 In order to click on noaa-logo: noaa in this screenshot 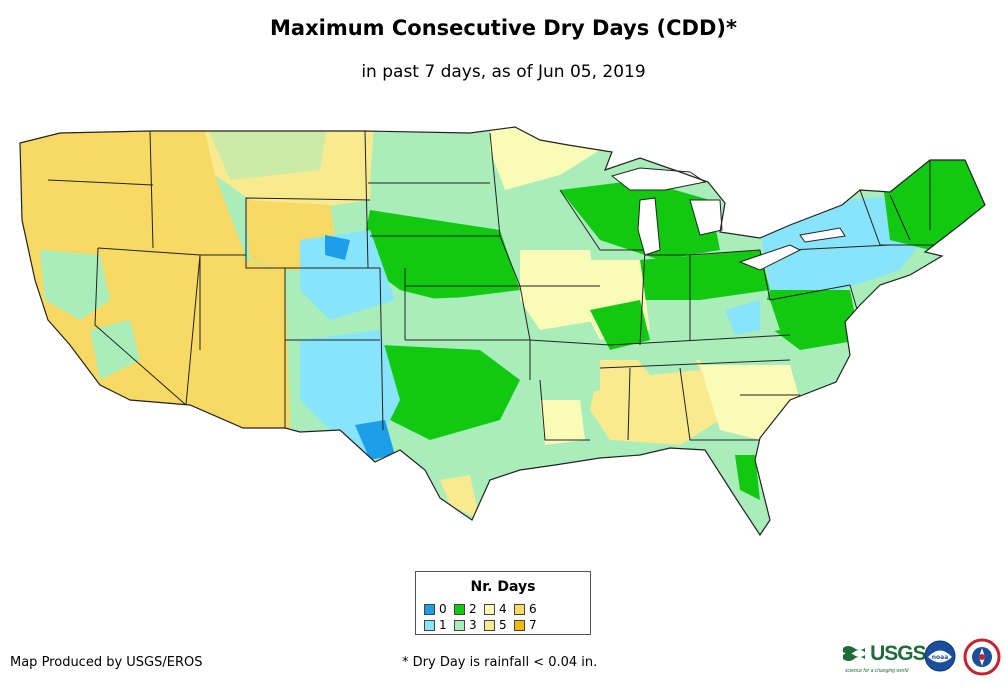, I will do `click(940, 656)`.